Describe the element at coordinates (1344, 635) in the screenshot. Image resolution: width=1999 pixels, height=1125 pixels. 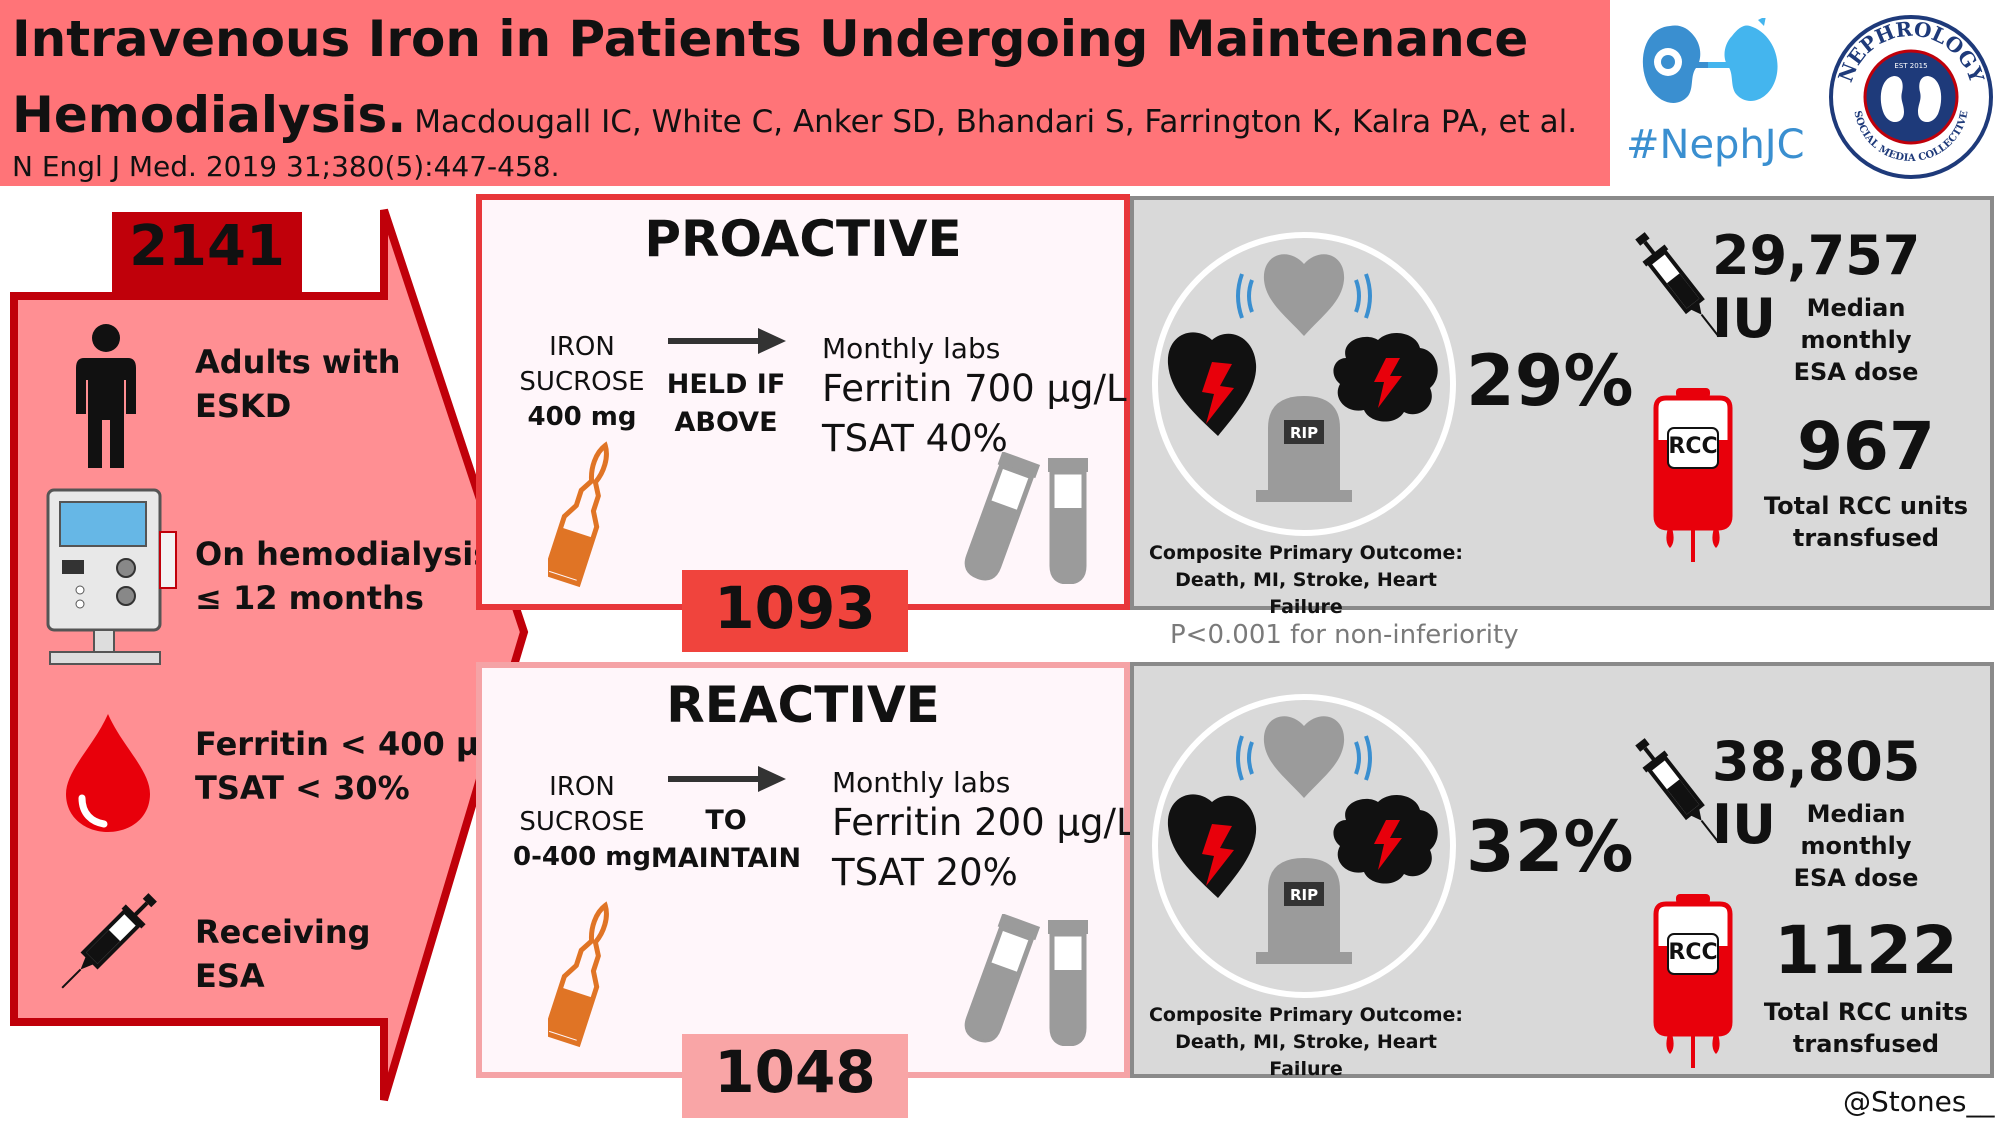
I see `p-value-note: P<0.001 for non-inferiority` at that location.